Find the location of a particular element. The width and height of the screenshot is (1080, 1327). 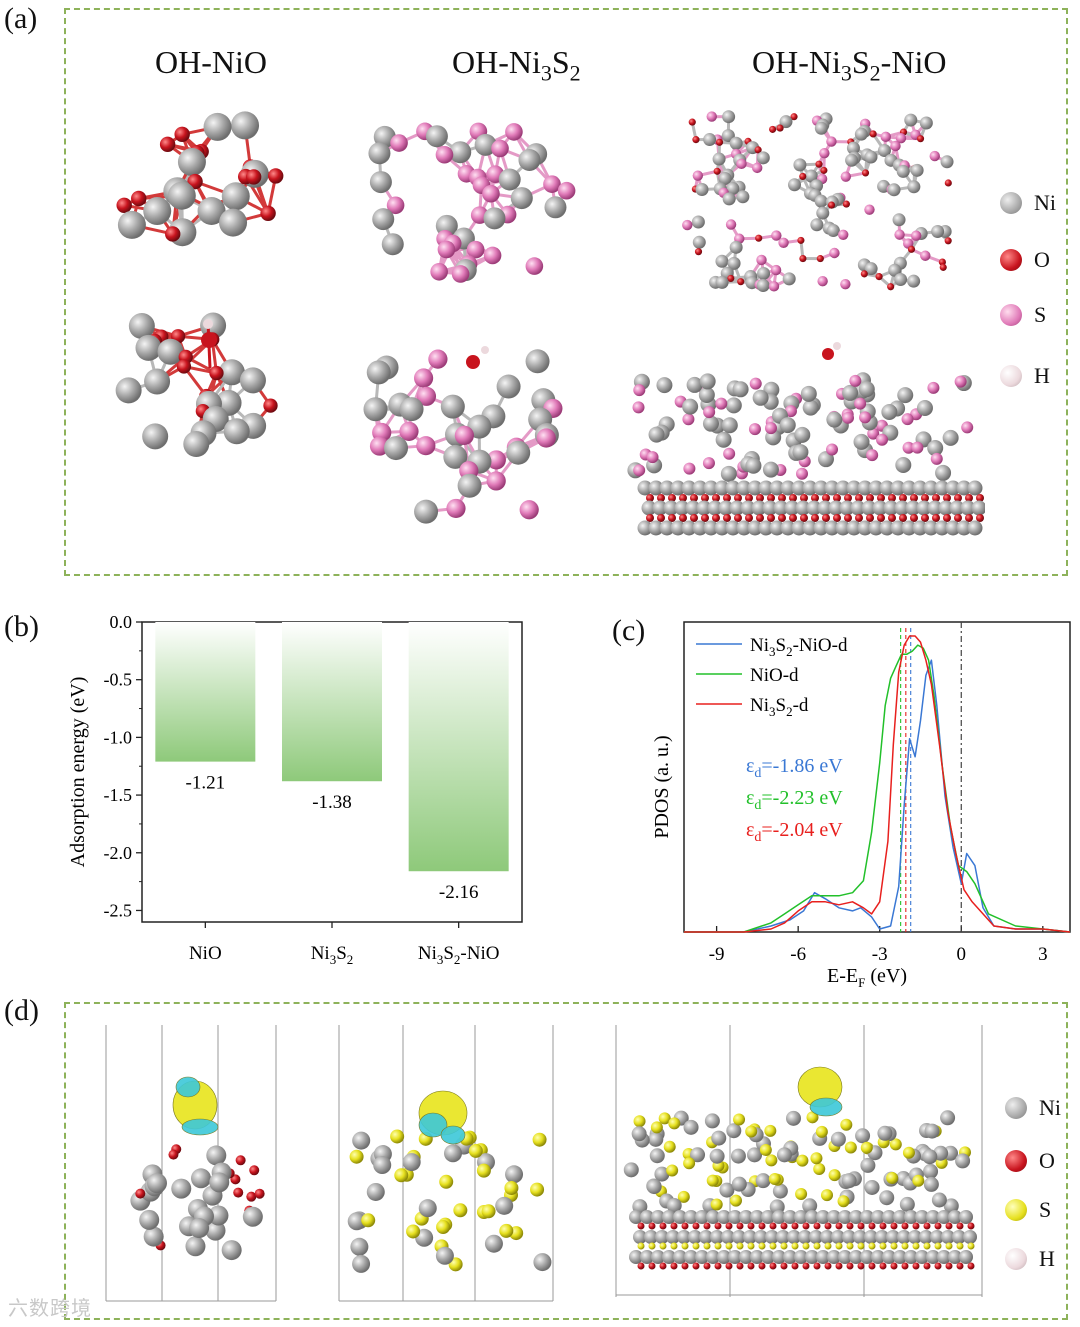

s-atom-icon is located at coordinates (1011, 315).